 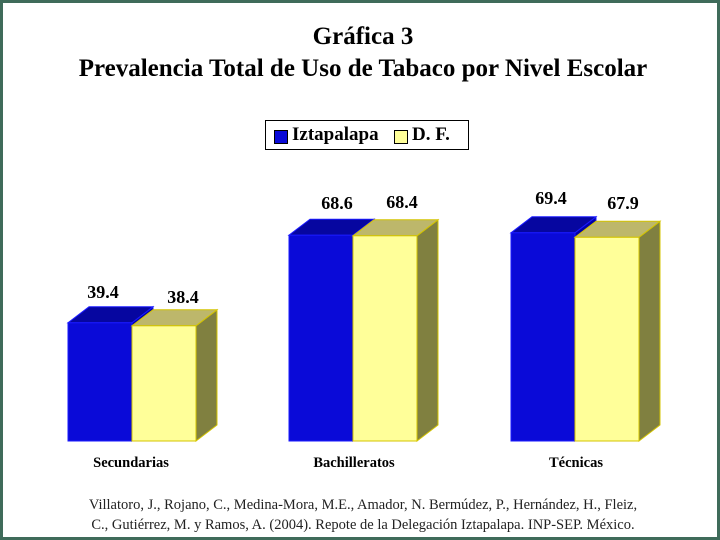 I want to click on bar-d-f-bachilleratos-front, so click(x=385, y=338).